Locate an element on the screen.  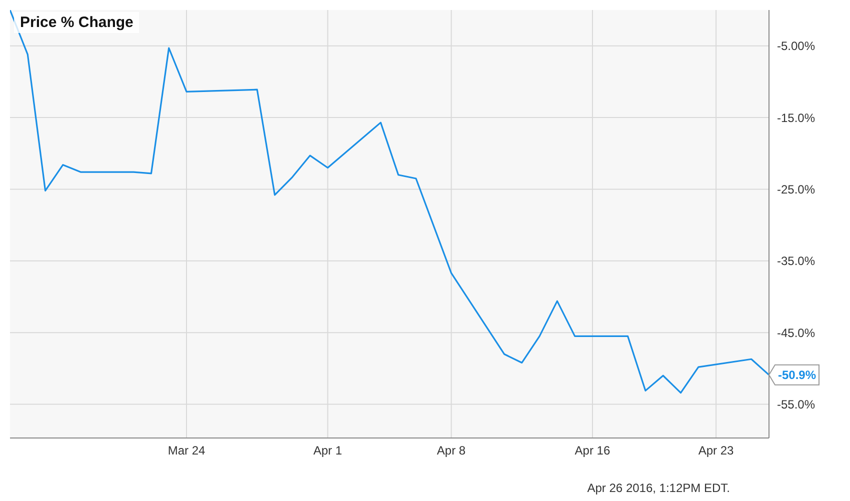
y-tick-label: -45.0% is located at coordinates (796, 333).